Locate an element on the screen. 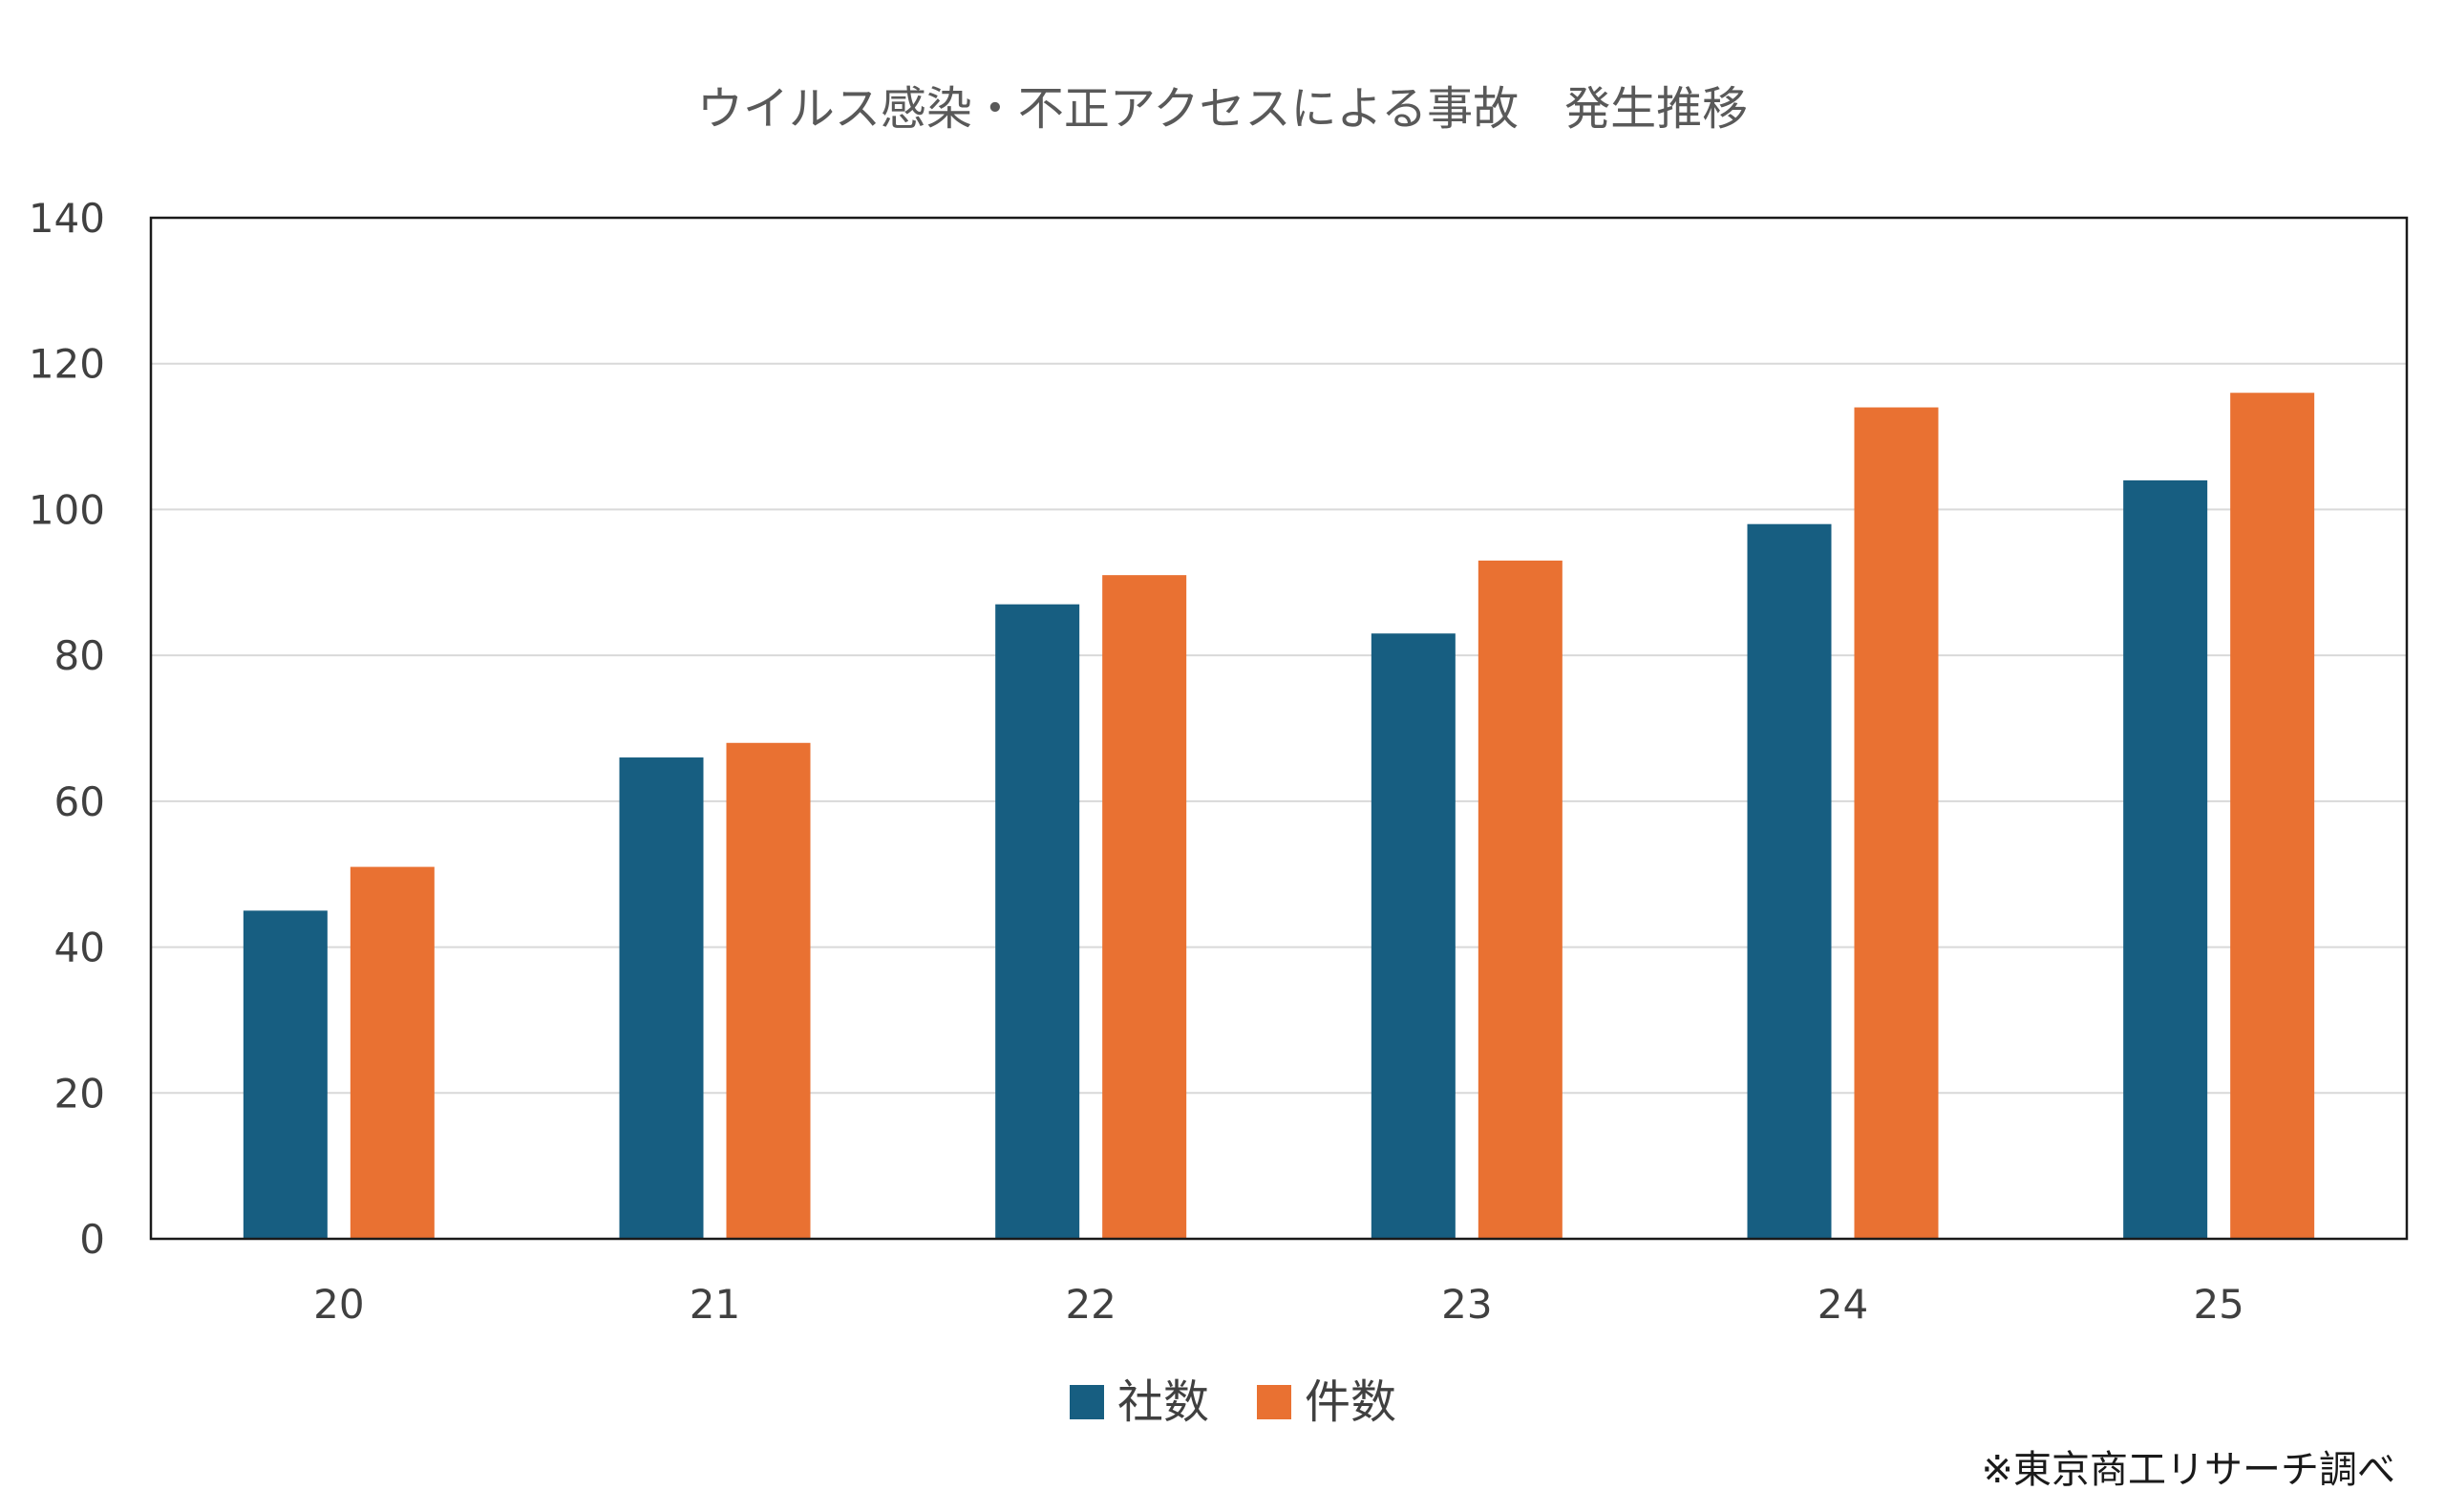  source-note: ※東京商工リサーチ調べ is located at coordinates (2188, 1470).